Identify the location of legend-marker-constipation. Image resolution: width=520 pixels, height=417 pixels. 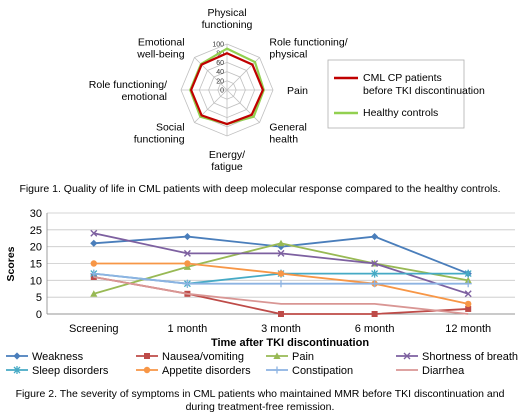
(277, 370).